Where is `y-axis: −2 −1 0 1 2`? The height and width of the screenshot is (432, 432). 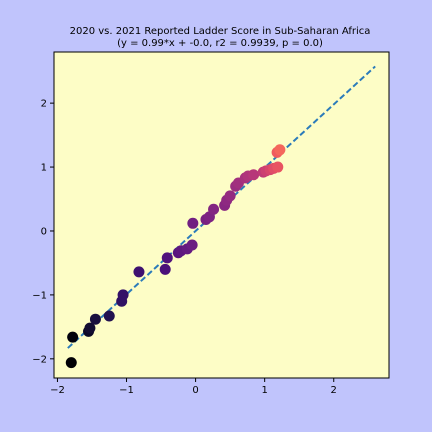
y-axis: −2 −1 0 1 2 is located at coordinates (43, 232).